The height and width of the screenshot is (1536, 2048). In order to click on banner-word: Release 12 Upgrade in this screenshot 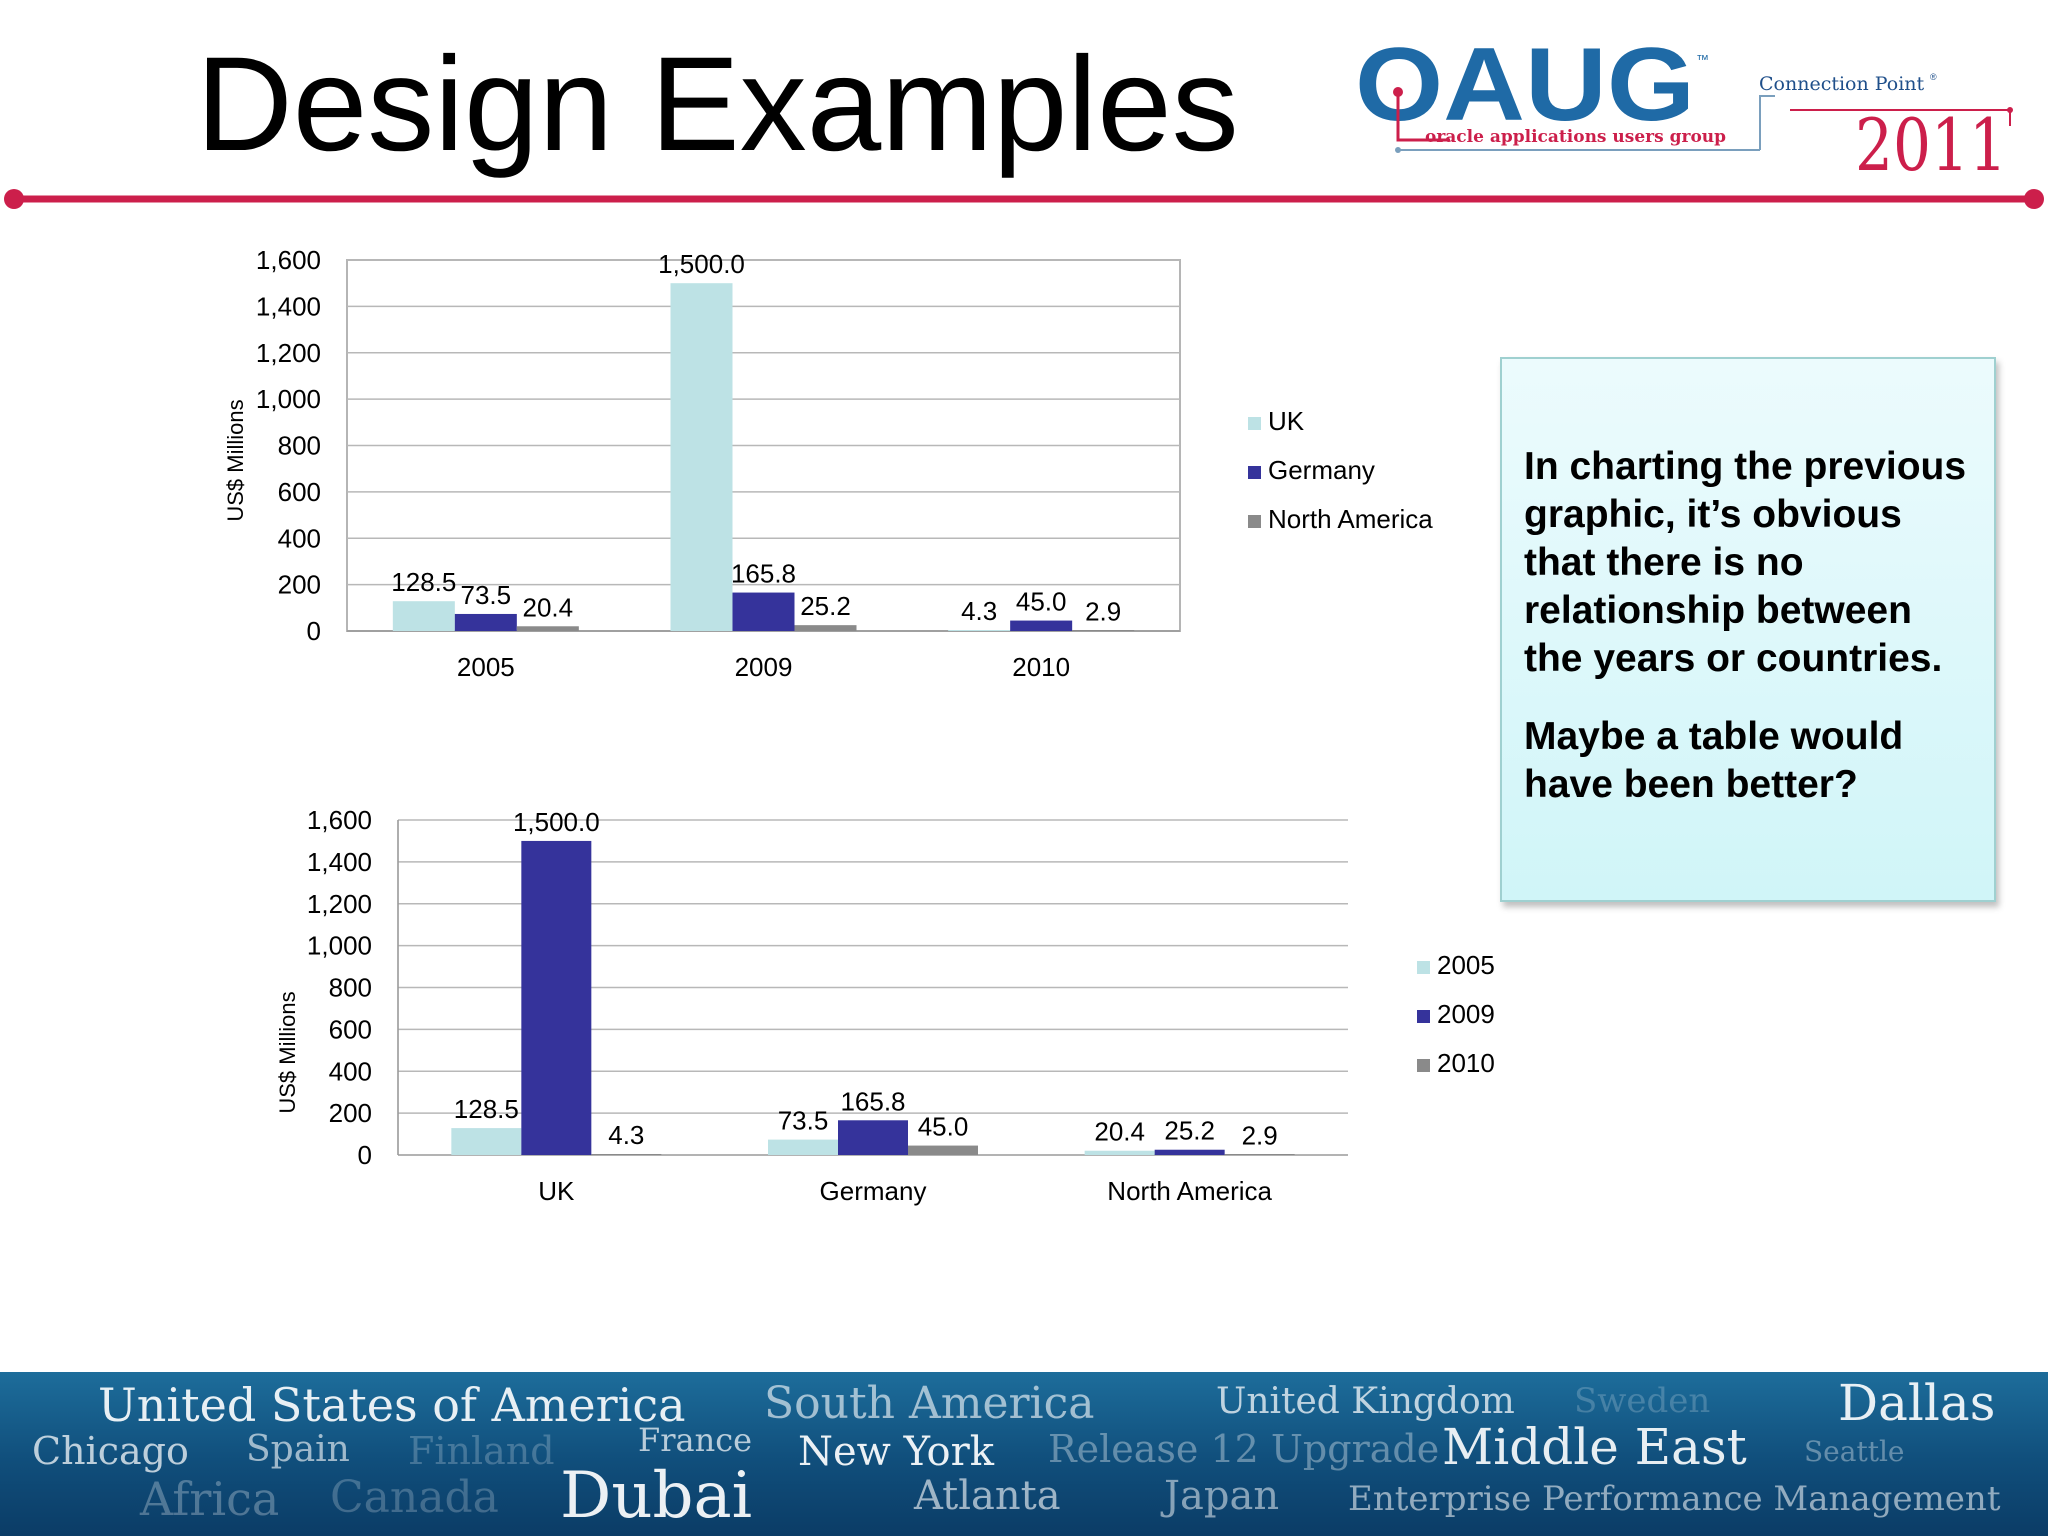, I will do `click(1244, 1449)`.